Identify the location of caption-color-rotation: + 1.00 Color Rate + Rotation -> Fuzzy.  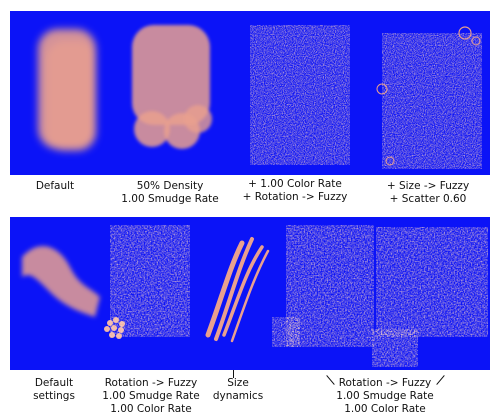
(295, 190).